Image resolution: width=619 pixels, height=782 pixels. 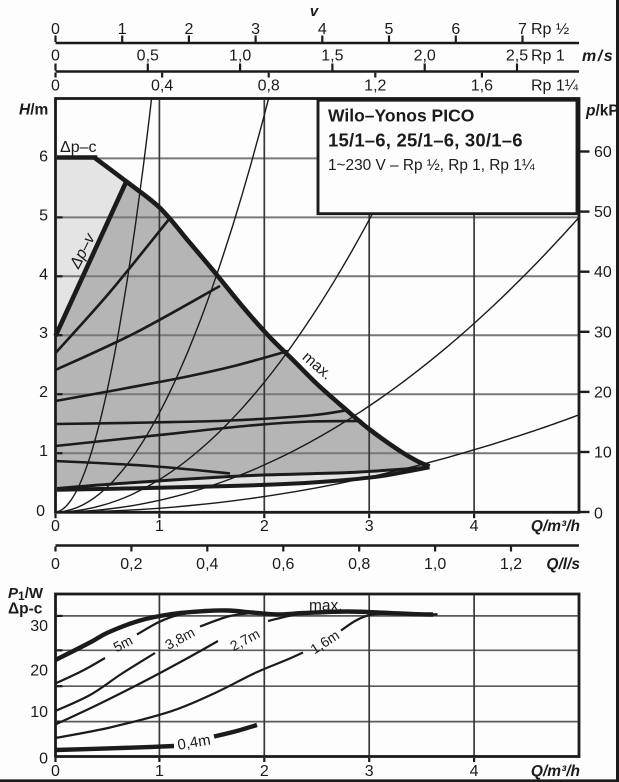 What do you see at coordinates (548, 56) in the screenshot?
I see `svg-text: Rp 1` at bounding box center [548, 56].